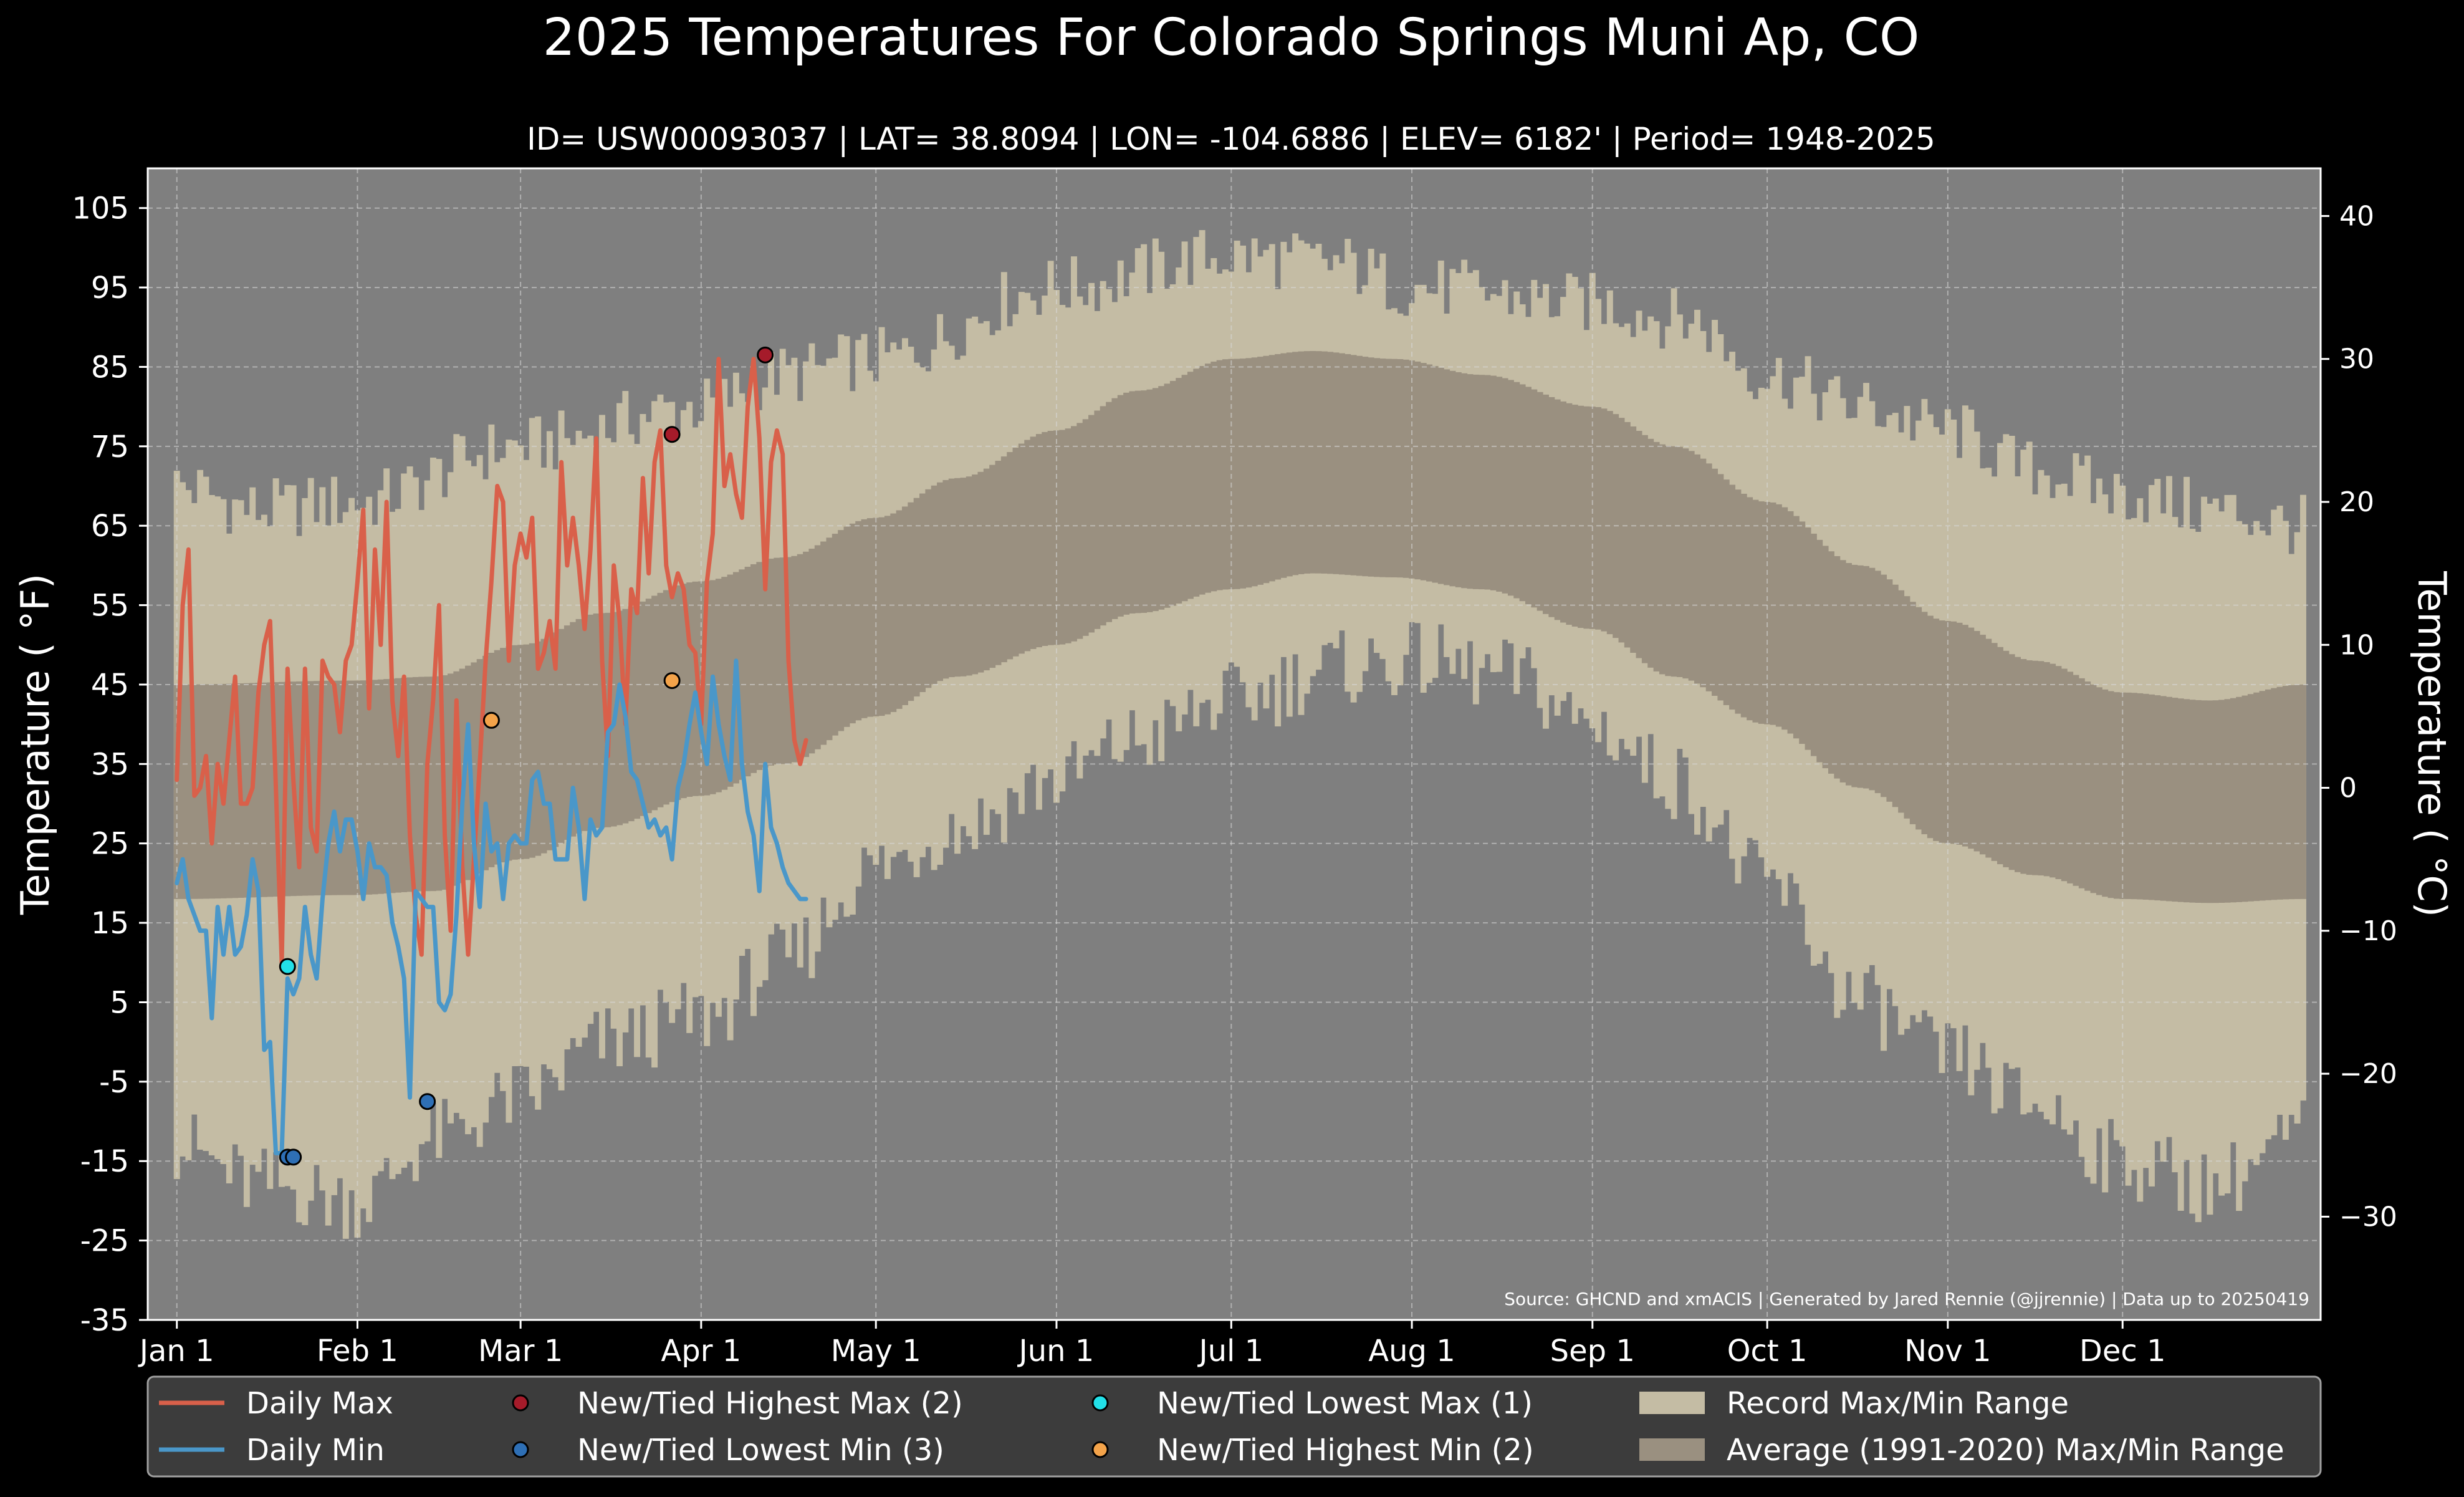 The height and width of the screenshot is (1497, 2464). What do you see at coordinates (293, 1157) in the screenshot?
I see `marker-new-tied-lowest-min` at bounding box center [293, 1157].